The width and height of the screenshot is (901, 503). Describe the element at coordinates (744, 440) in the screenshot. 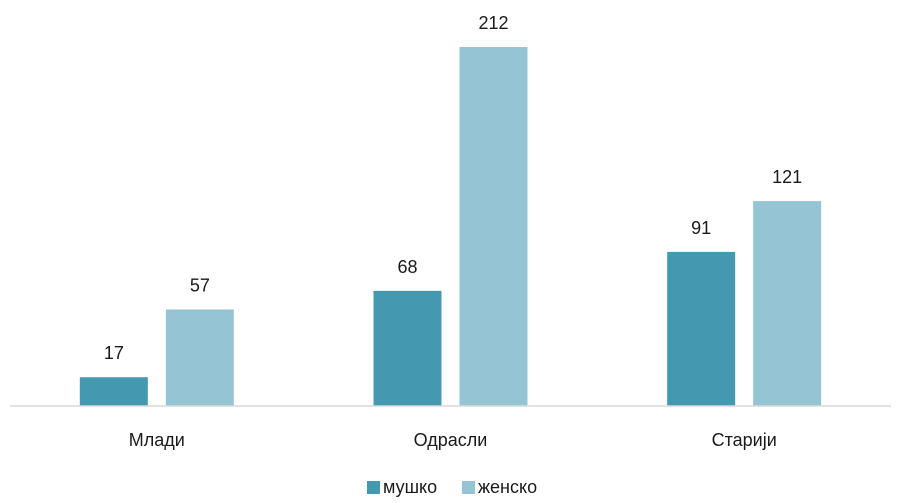

I see `category-label-2: Старији` at that location.